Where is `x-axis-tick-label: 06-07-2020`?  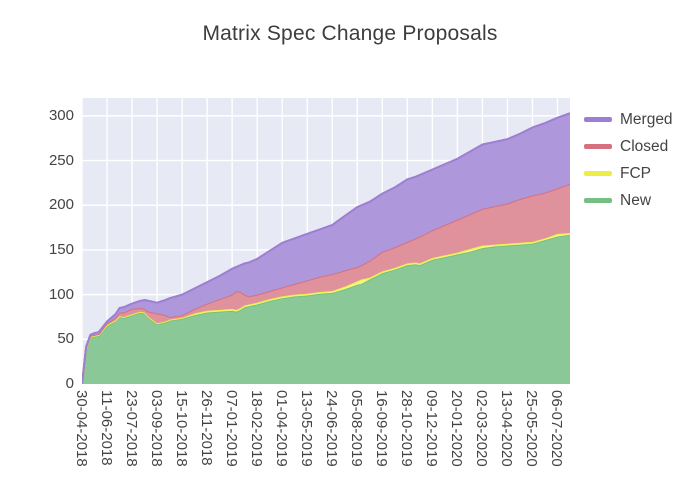
x-axis-tick-label: 06-07-2020 is located at coordinates (557, 428).